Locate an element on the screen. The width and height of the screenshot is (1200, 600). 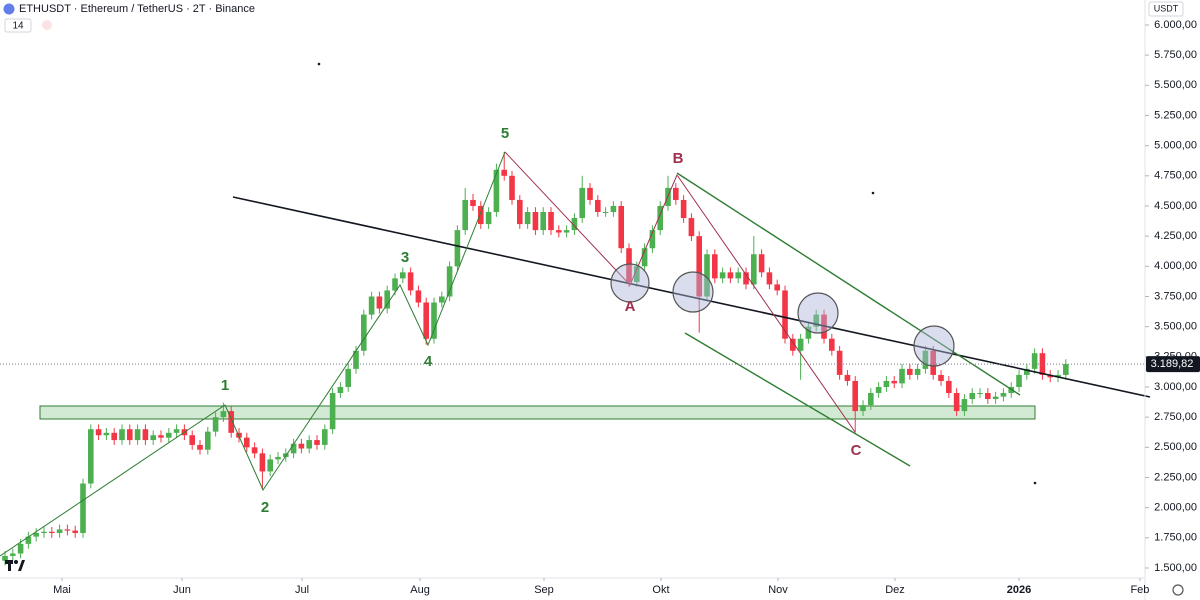
indicator-value: 14 is located at coordinates (18, 26).